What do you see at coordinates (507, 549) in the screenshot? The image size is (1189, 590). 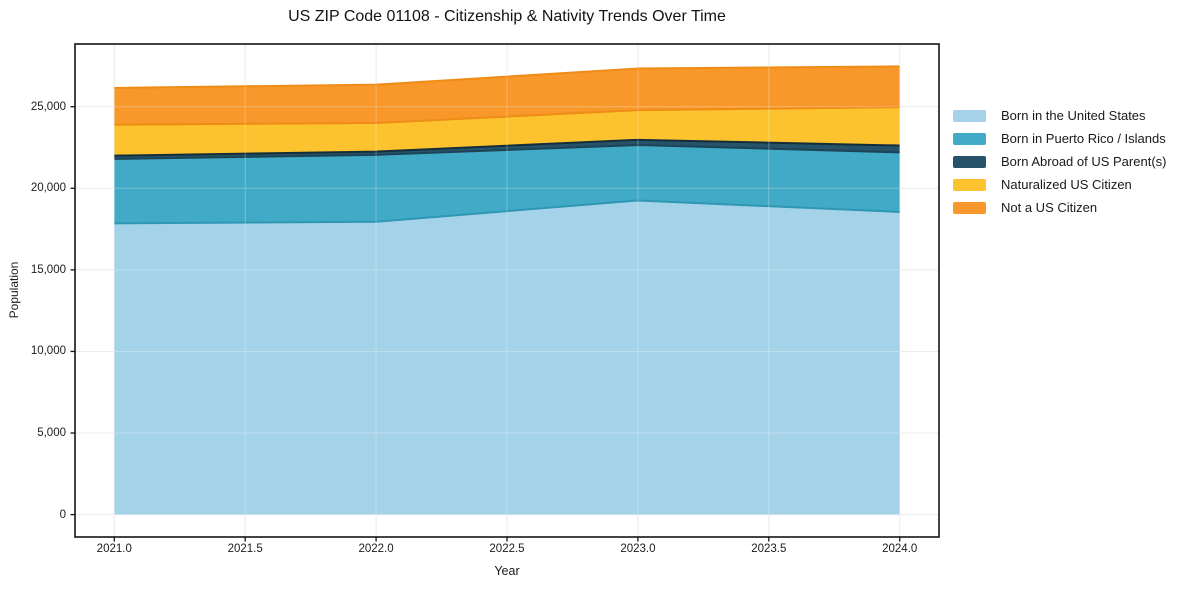 I see `x-tick-label: 2022.5` at bounding box center [507, 549].